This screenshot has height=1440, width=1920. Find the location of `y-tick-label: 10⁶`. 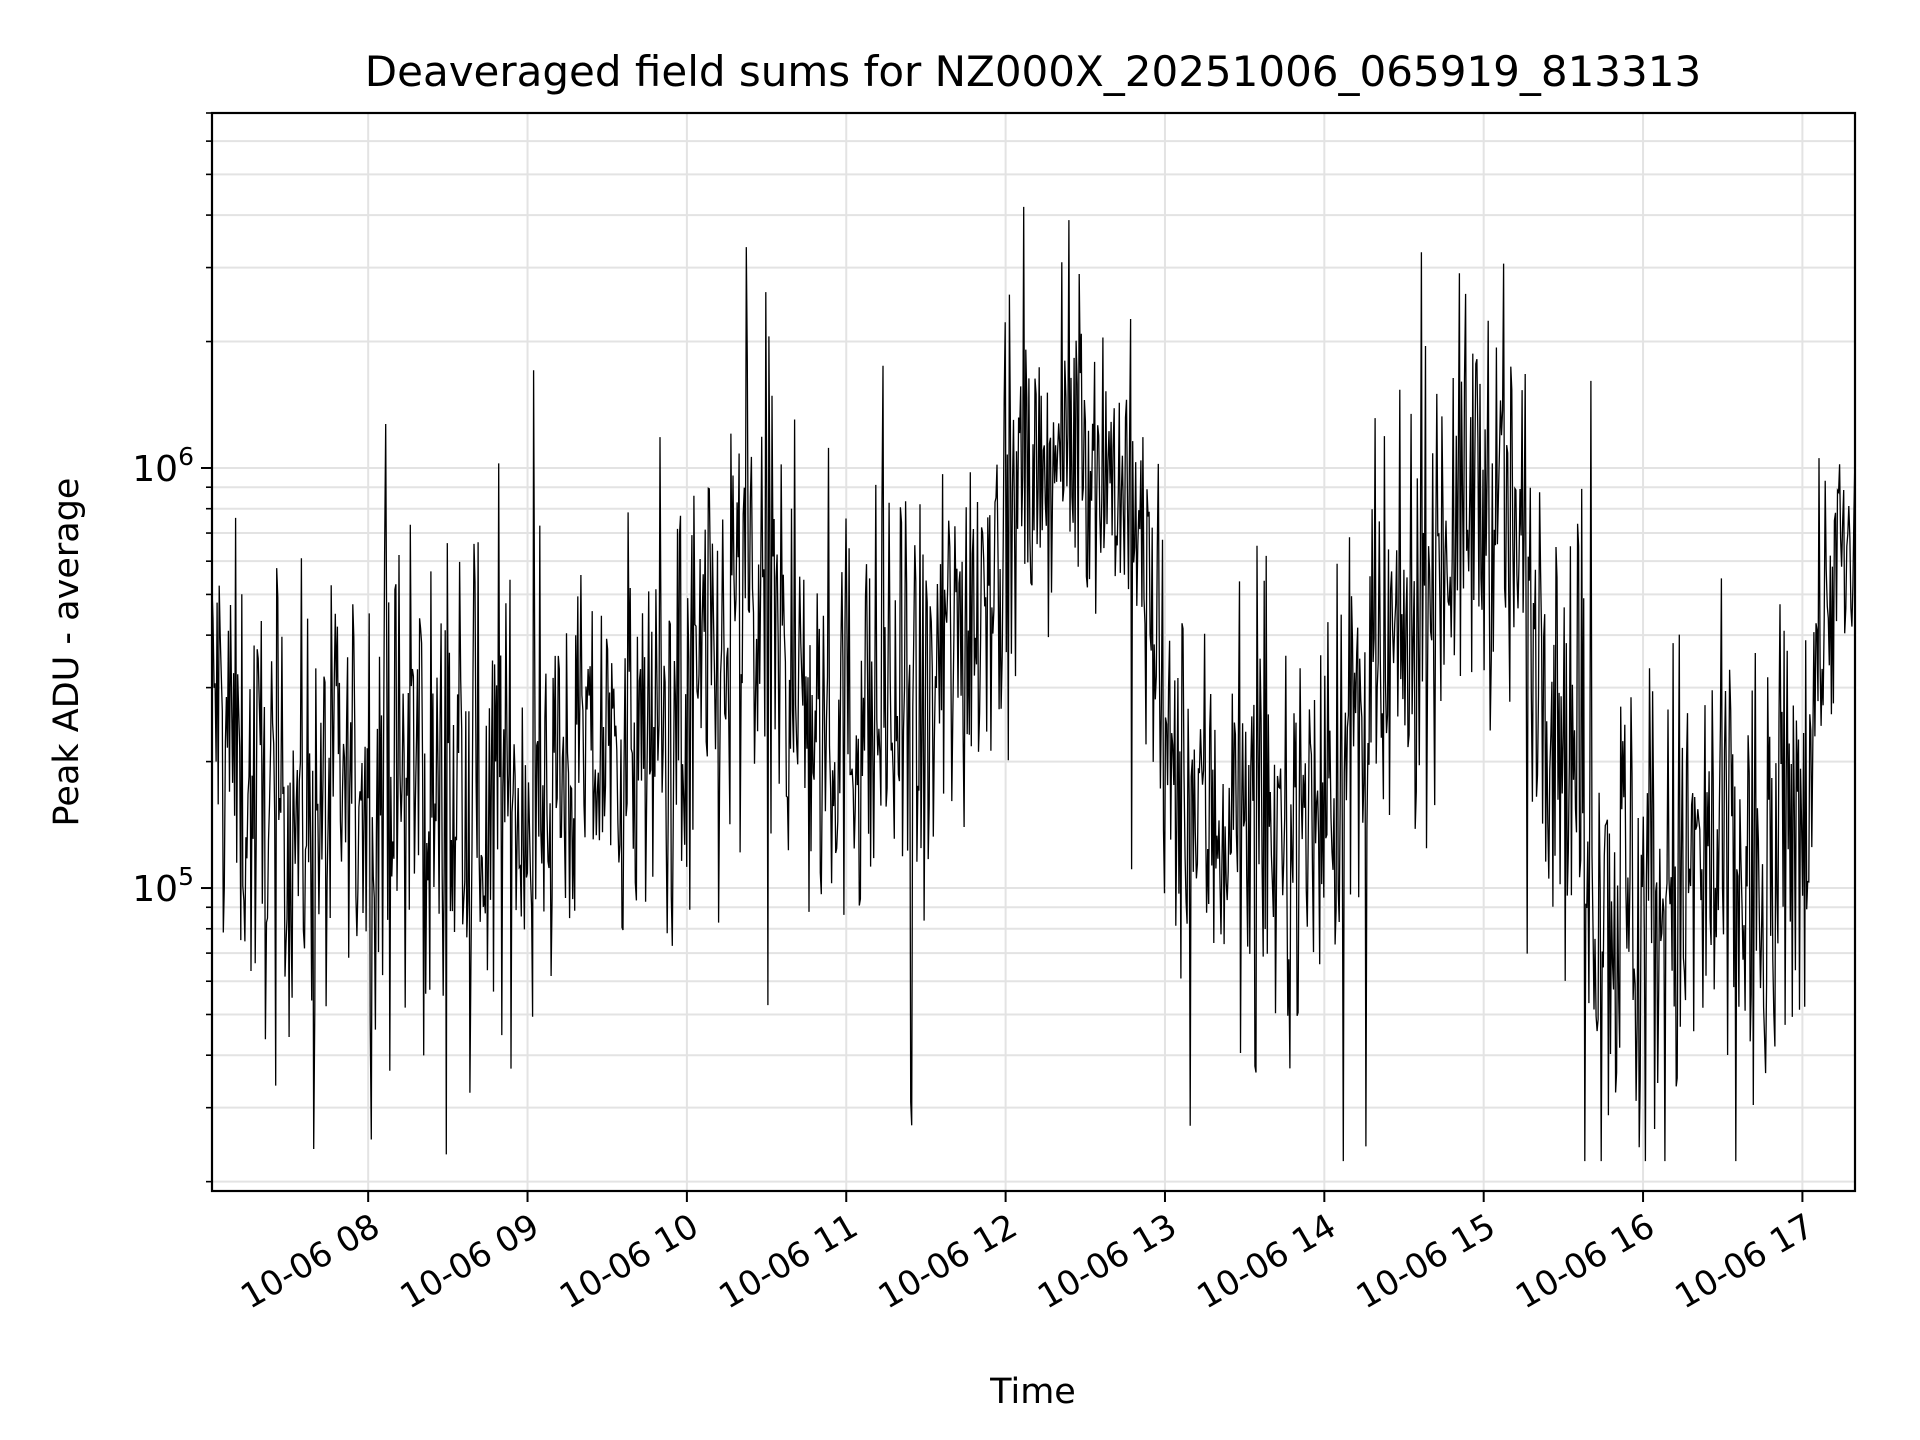

y-tick-label: 10⁶ is located at coordinates (163, 466).